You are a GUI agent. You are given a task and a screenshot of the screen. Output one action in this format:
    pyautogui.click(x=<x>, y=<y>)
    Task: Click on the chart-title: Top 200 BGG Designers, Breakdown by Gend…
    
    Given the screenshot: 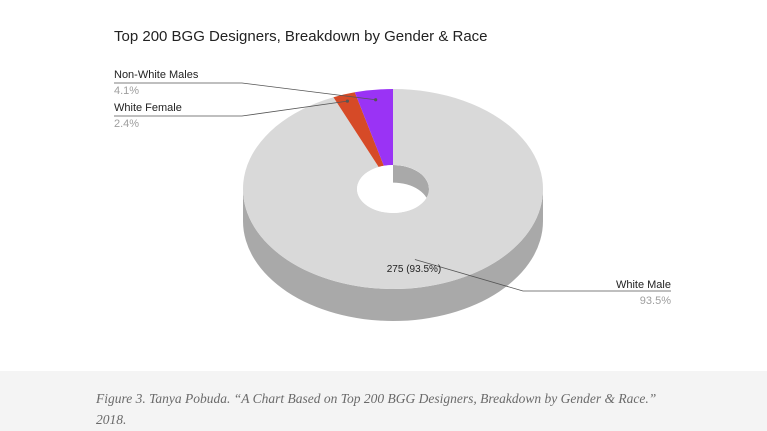 What is the action you would take?
    pyautogui.click(x=301, y=36)
    